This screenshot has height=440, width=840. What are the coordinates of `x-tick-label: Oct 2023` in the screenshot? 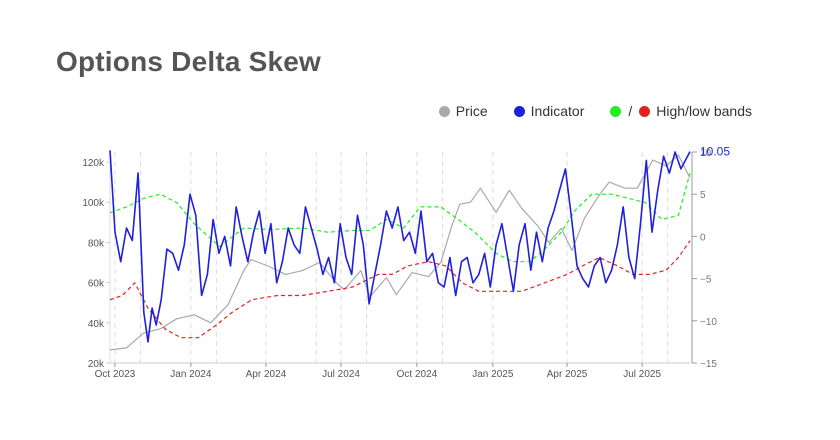 It's located at (115, 374).